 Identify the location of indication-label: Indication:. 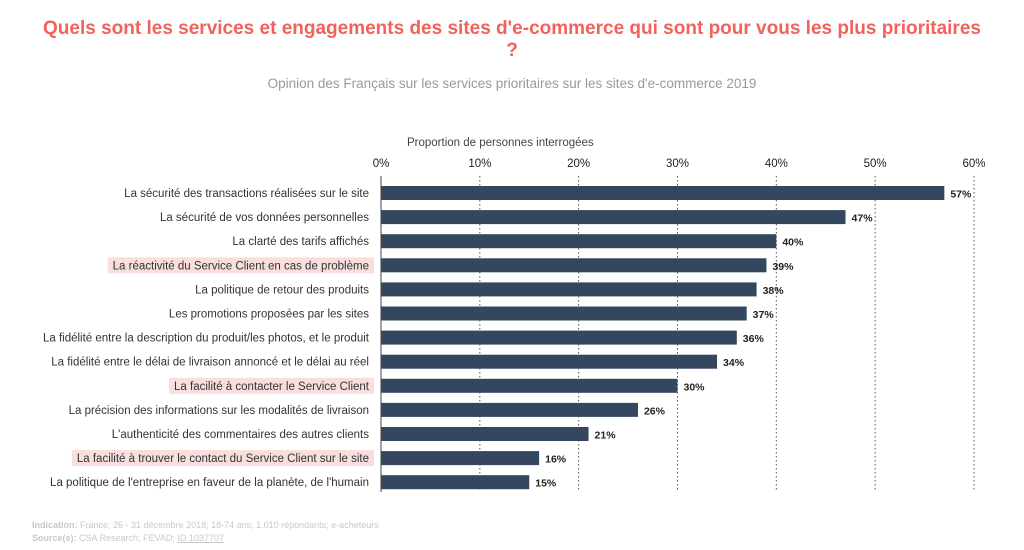
(55, 525).